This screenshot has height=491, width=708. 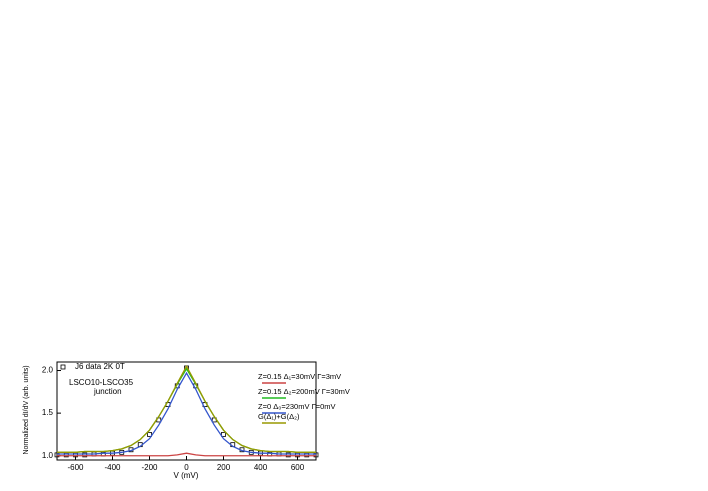 What do you see at coordinates (100, 366) in the screenshot?
I see `legend-label: J6 data 2K 0T` at bounding box center [100, 366].